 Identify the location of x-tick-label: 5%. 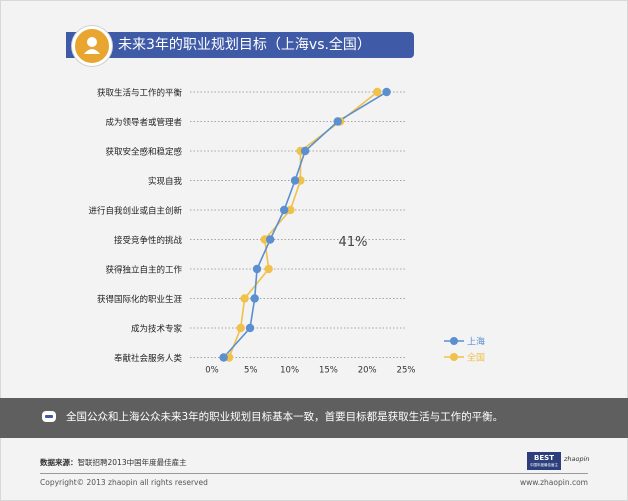
(251, 371).